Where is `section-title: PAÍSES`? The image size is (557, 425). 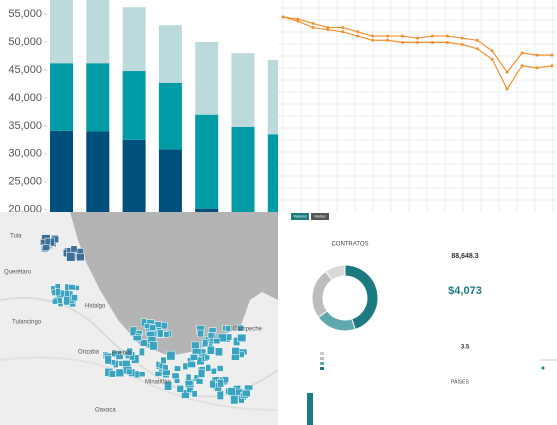 section-title: PAÍSES is located at coordinates (460, 381).